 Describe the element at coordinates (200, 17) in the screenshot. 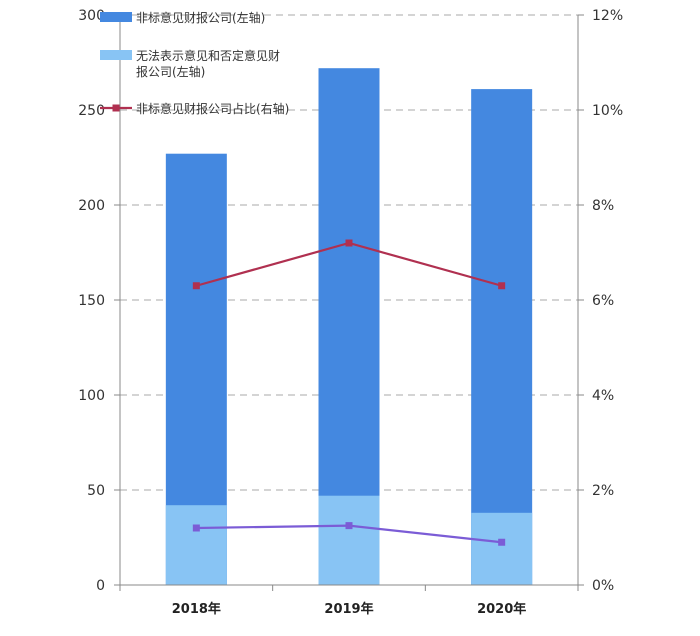

I see `legend-label: 非标意见财报公司(左轴)` at that location.